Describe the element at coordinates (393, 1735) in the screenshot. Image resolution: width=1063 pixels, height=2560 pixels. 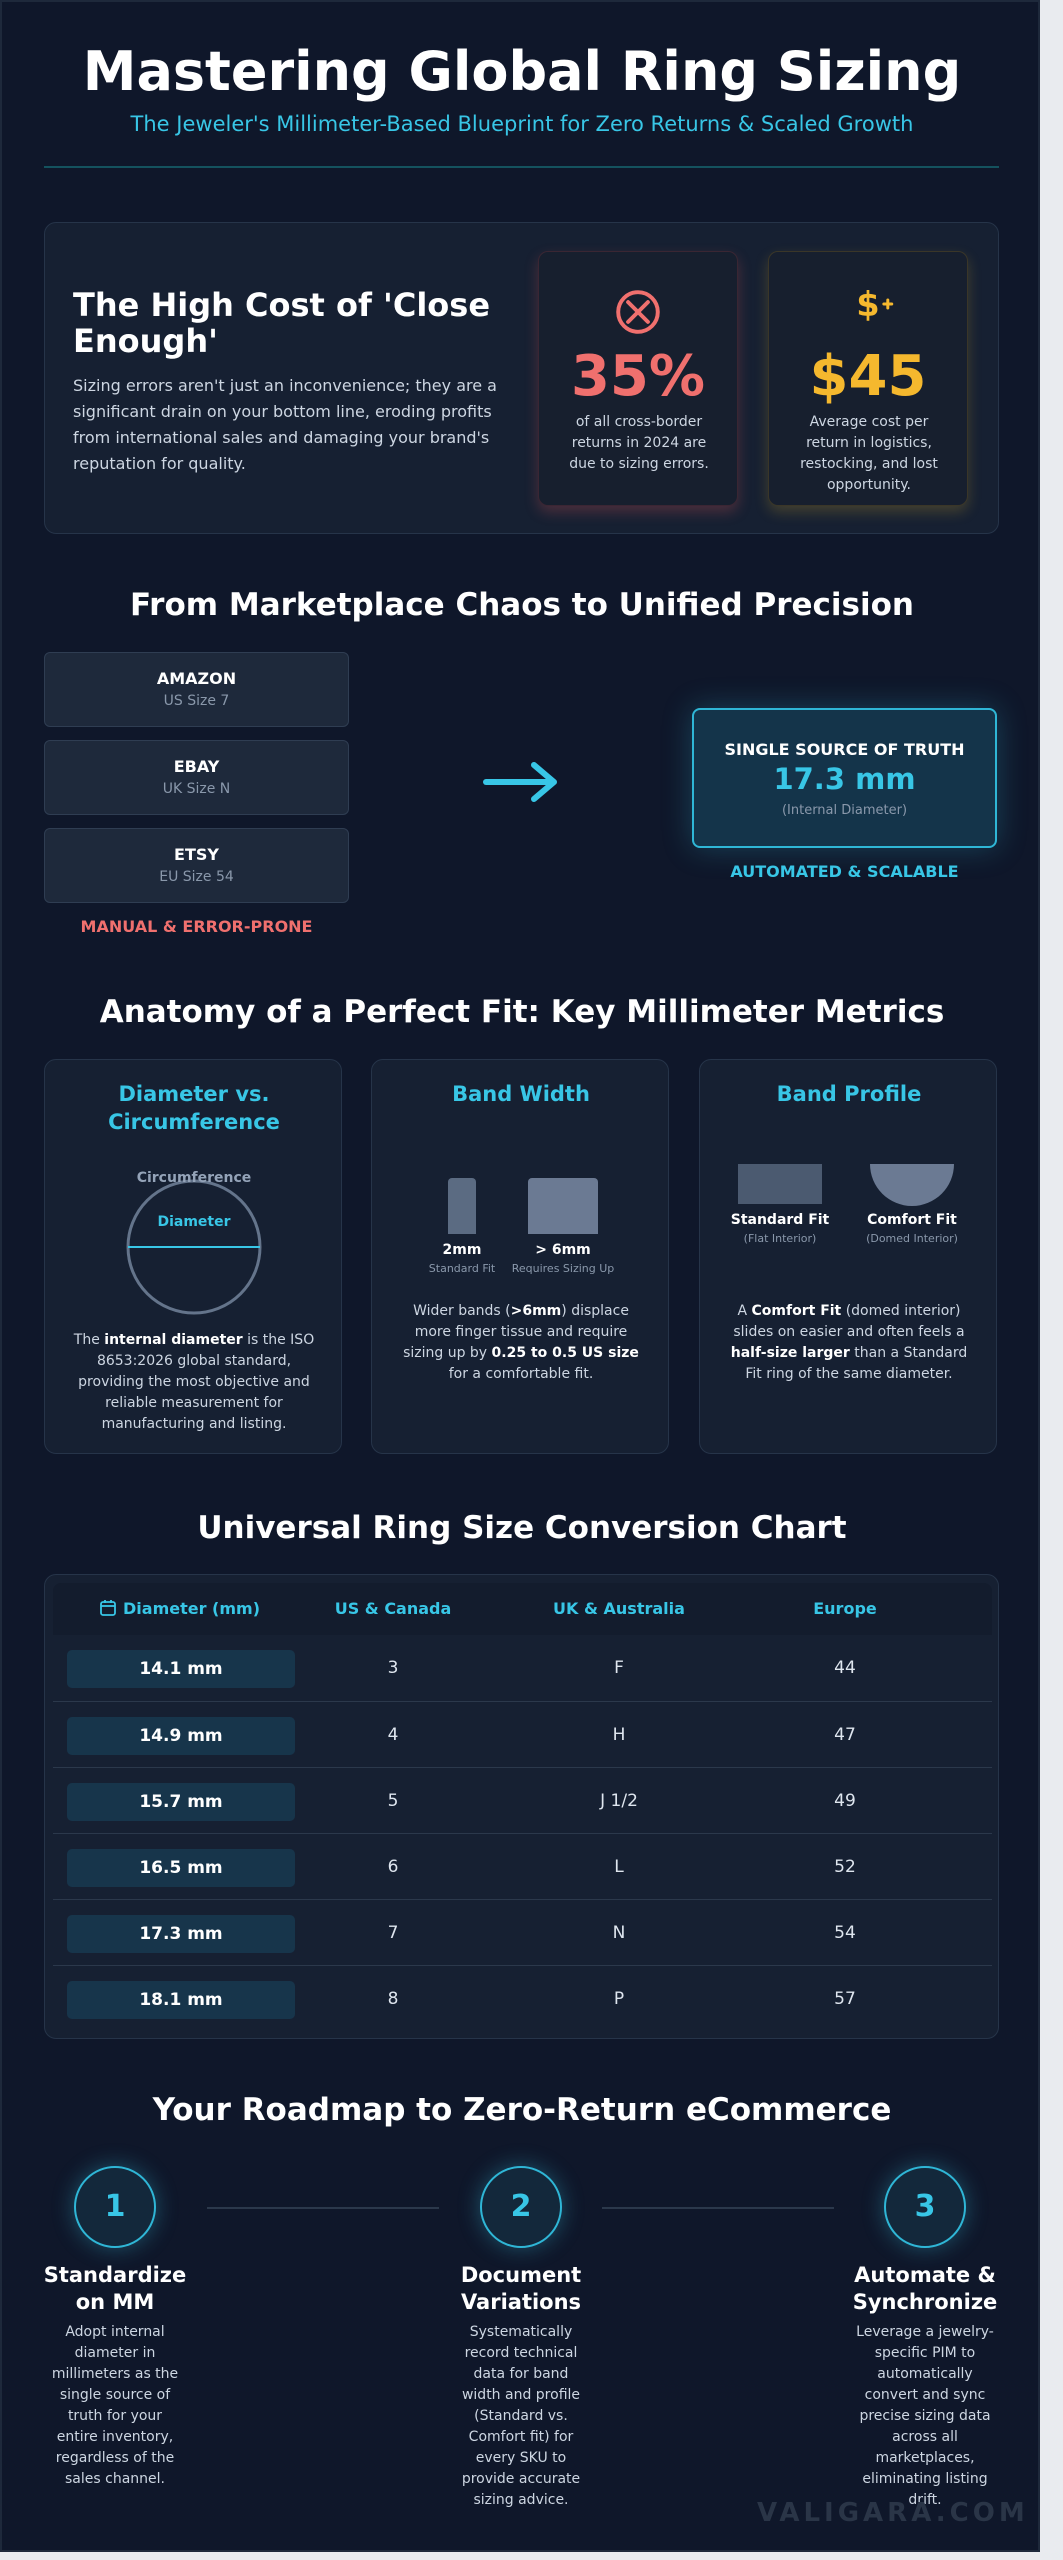
I see `us-cell: 4` at that location.